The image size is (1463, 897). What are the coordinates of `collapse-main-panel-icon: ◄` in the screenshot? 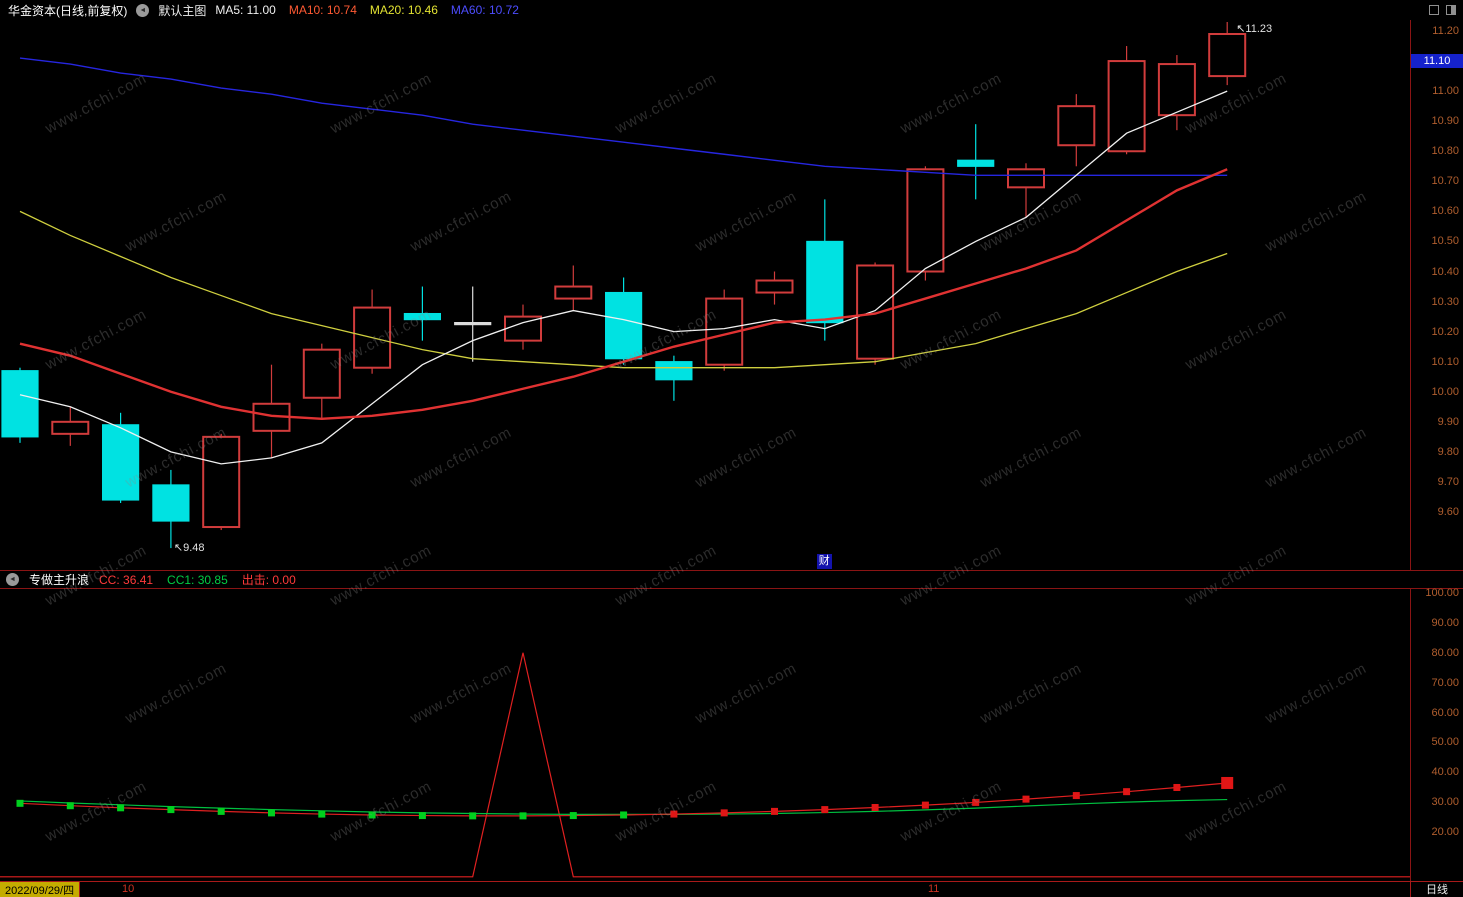 It's located at (143, 10).